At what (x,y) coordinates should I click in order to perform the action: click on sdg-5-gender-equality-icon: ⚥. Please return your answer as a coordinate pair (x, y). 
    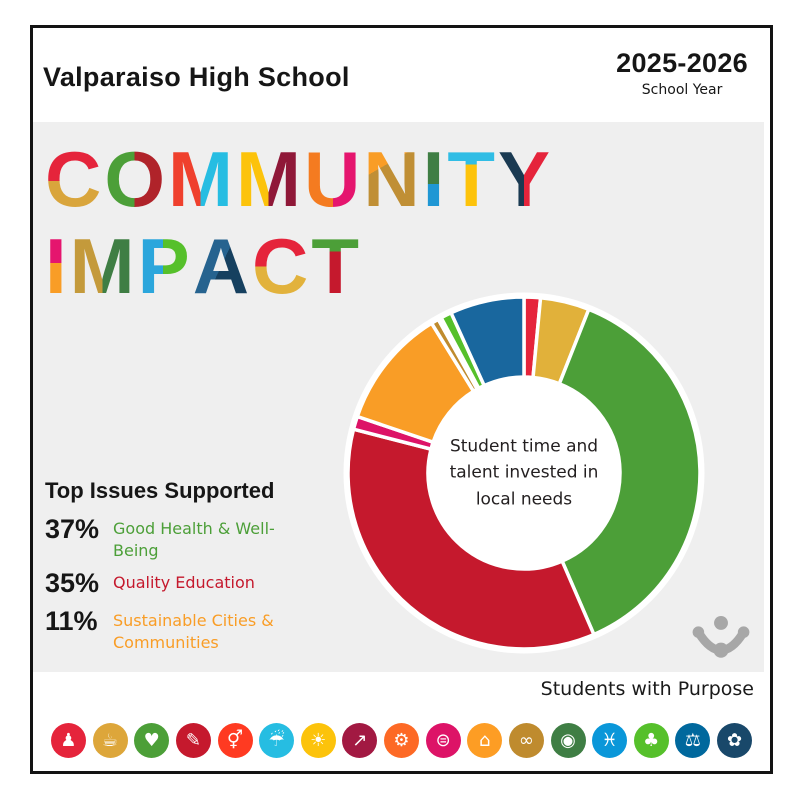
    Looking at the image, I should click on (235, 740).